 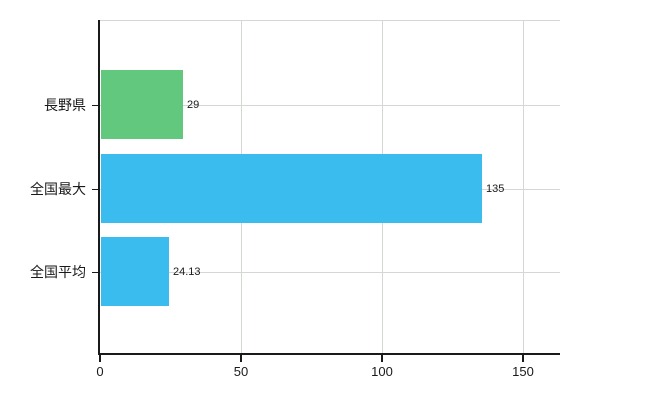 I want to click on bar-value-label-0: 29, so click(x=193, y=105).